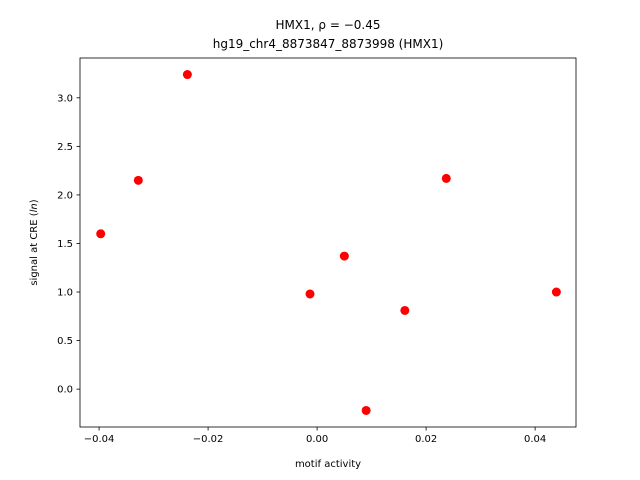 The image size is (640, 480). I want to click on y-axis-label-italic: ln, so click(34, 207).